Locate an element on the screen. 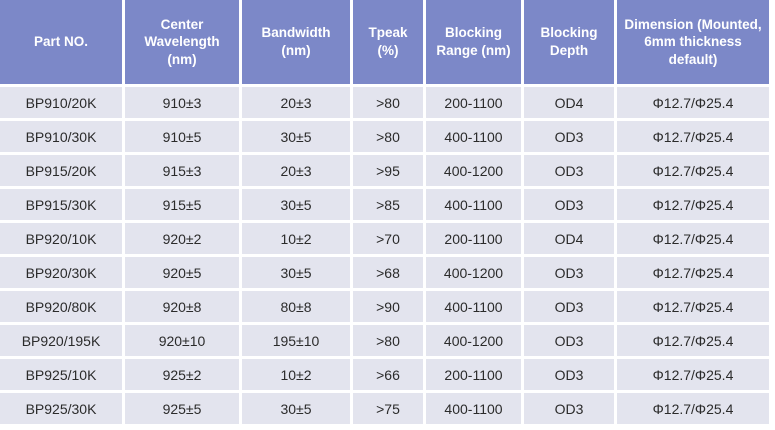  part-no-cell: BP910/20K is located at coordinates (61, 102).